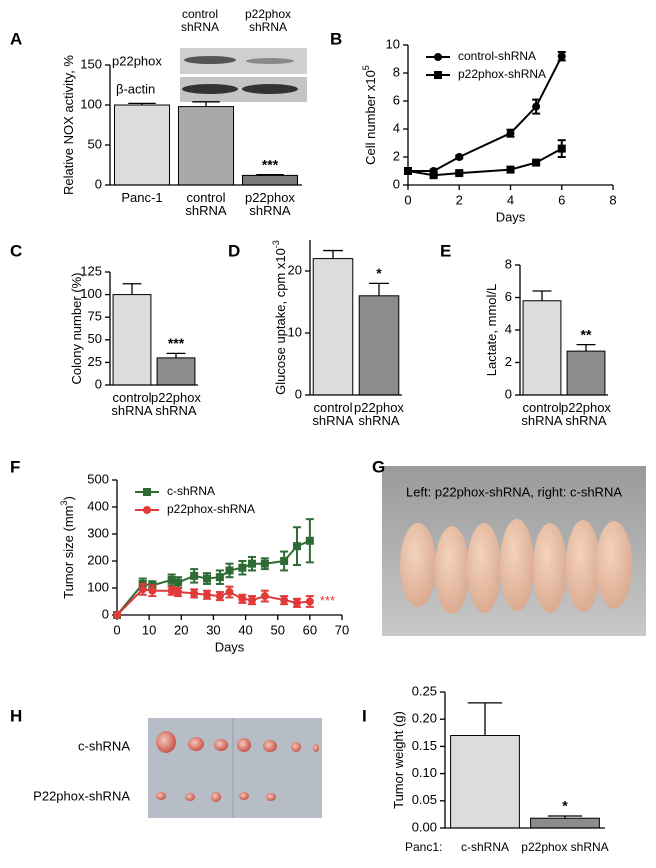 Image resolution: width=656 pixels, height=868 pixels. I want to click on x-tick-label: 40, so click(245, 629).